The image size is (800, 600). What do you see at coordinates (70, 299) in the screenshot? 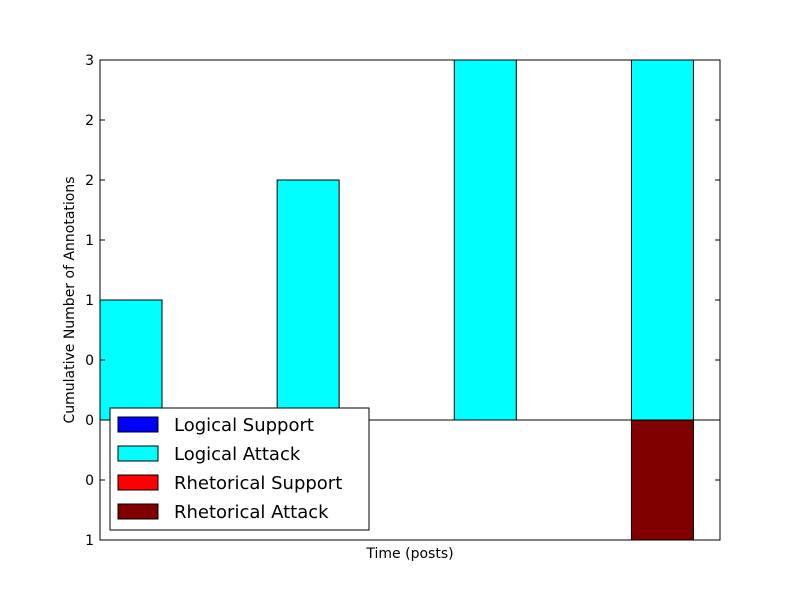
I see `y-axis-label: Cumulative Number of Annotations` at bounding box center [70, 299].